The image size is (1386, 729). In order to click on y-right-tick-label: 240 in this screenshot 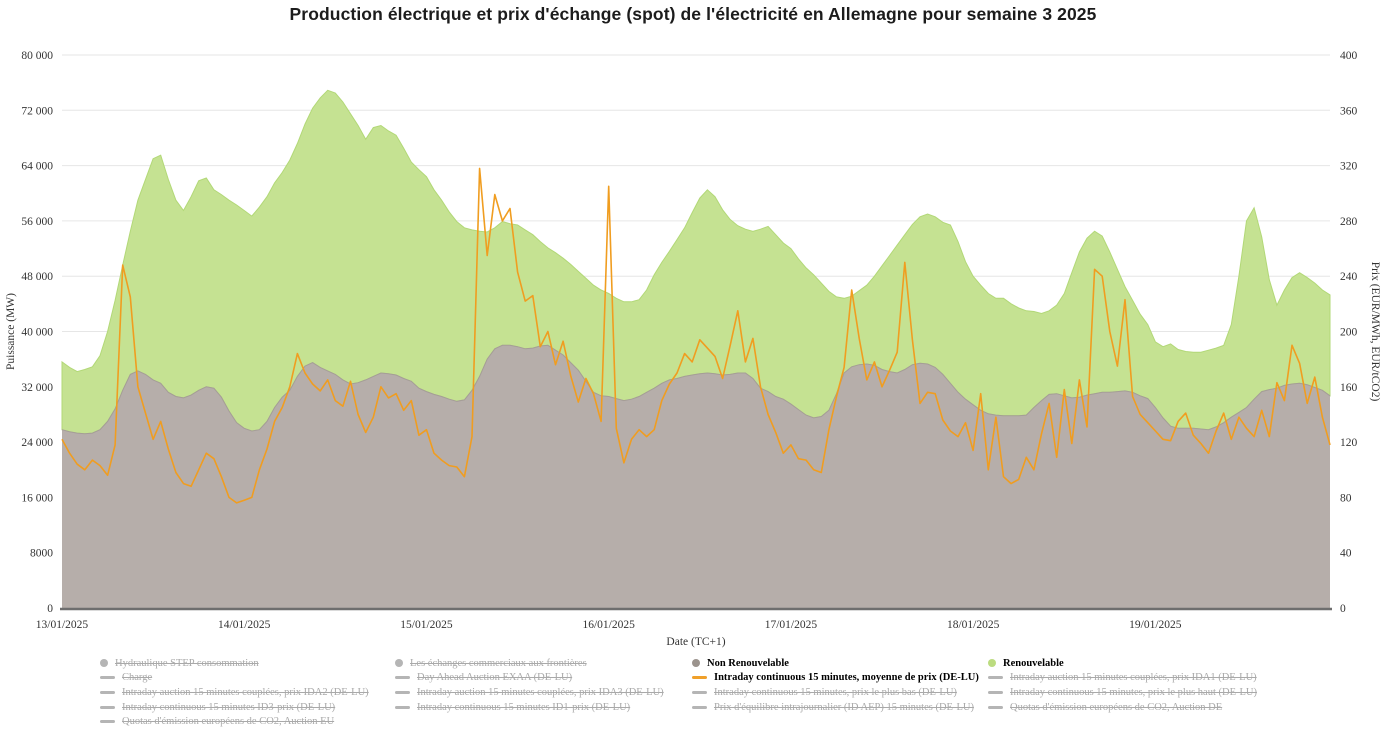, I will do `click(1349, 277)`.